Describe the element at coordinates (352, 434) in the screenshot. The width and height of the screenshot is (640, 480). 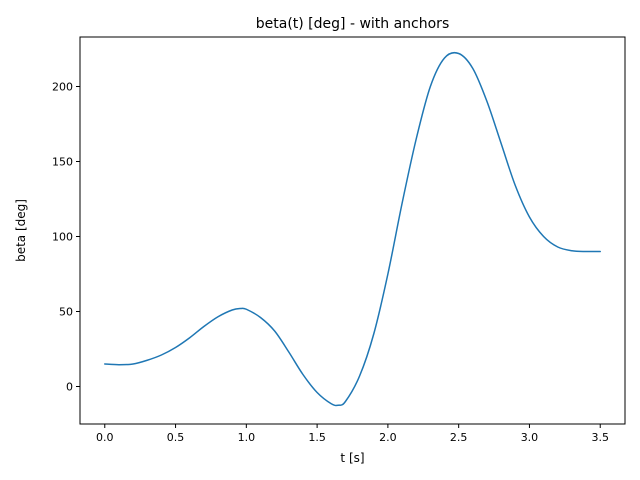
I see `x-axis-ticks: 0.0 0.5 1.0 1.5 2.0 2.5 3.0 3.5` at that location.